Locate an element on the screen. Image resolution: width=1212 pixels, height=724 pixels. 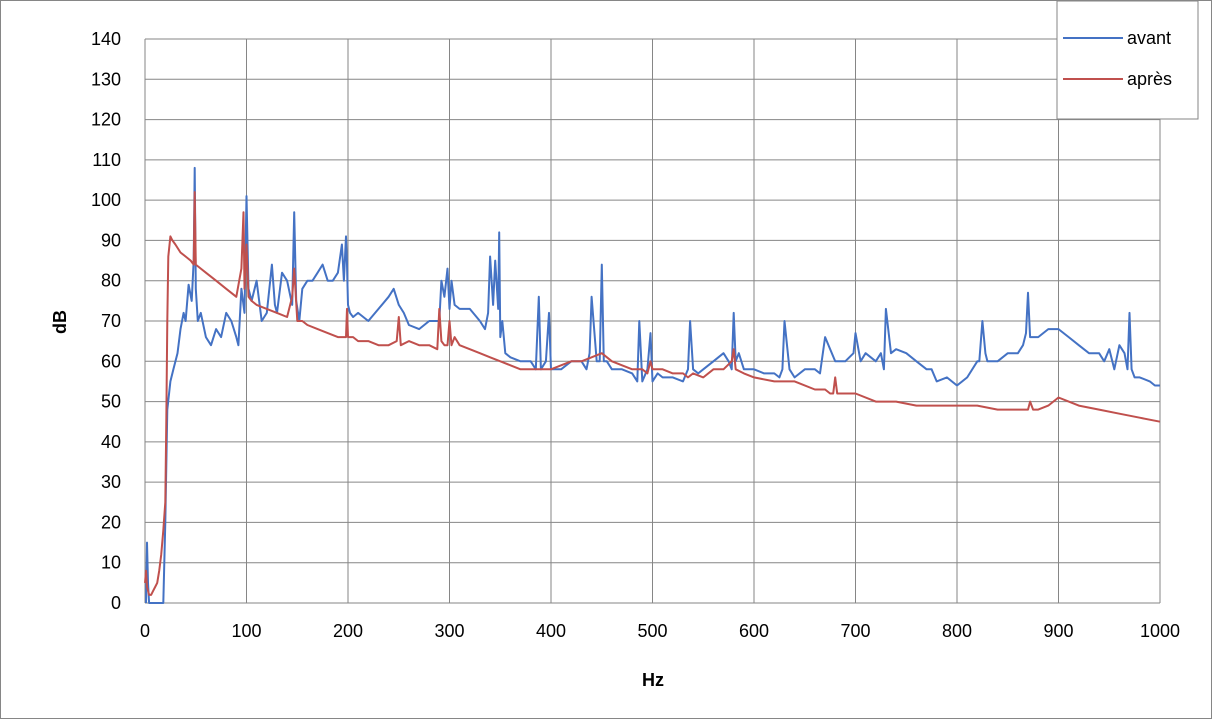
y-tick-label: 10 is located at coordinates (111, 563).